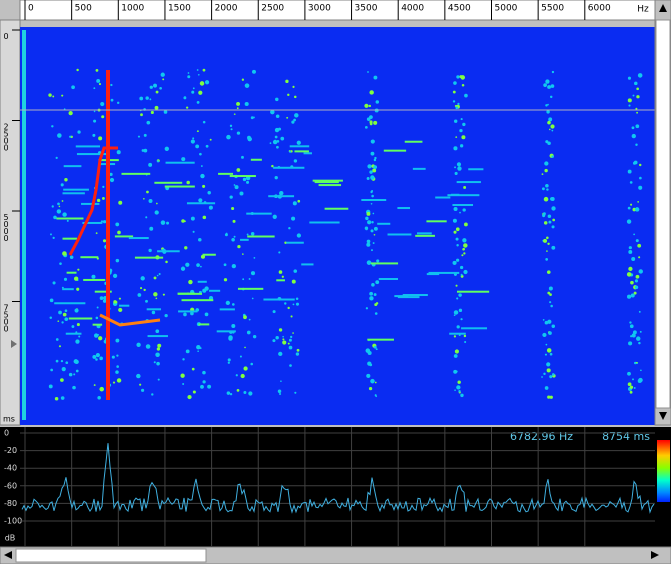 Image resolution: width=671 pixels, height=564 pixels. What do you see at coordinates (655, 555) in the screenshot?
I see `scroll-right` at bounding box center [655, 555].